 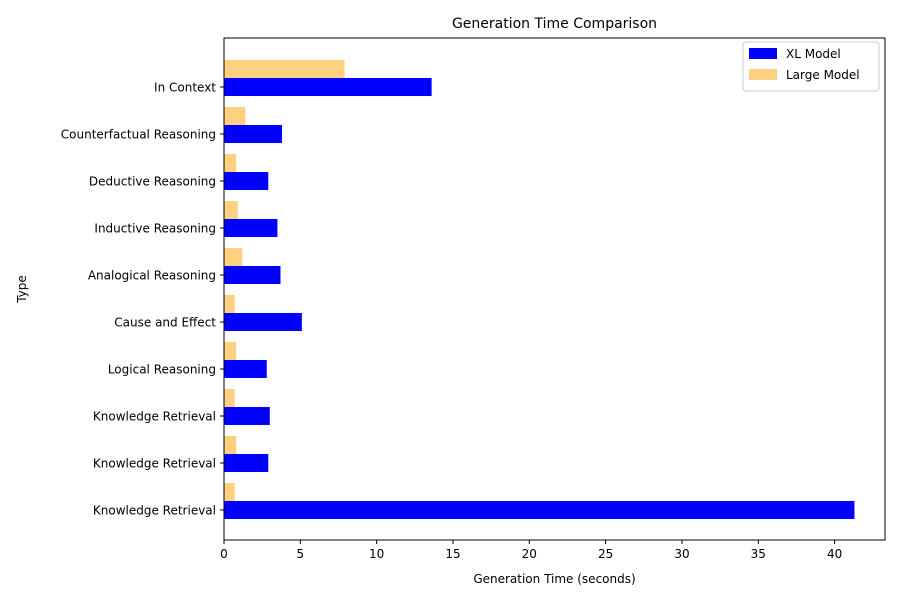 What do you see at coordinates (681, 554) in the screenshot?
I see `x-tick-label-6: 30` at bounding box center [681, 554].